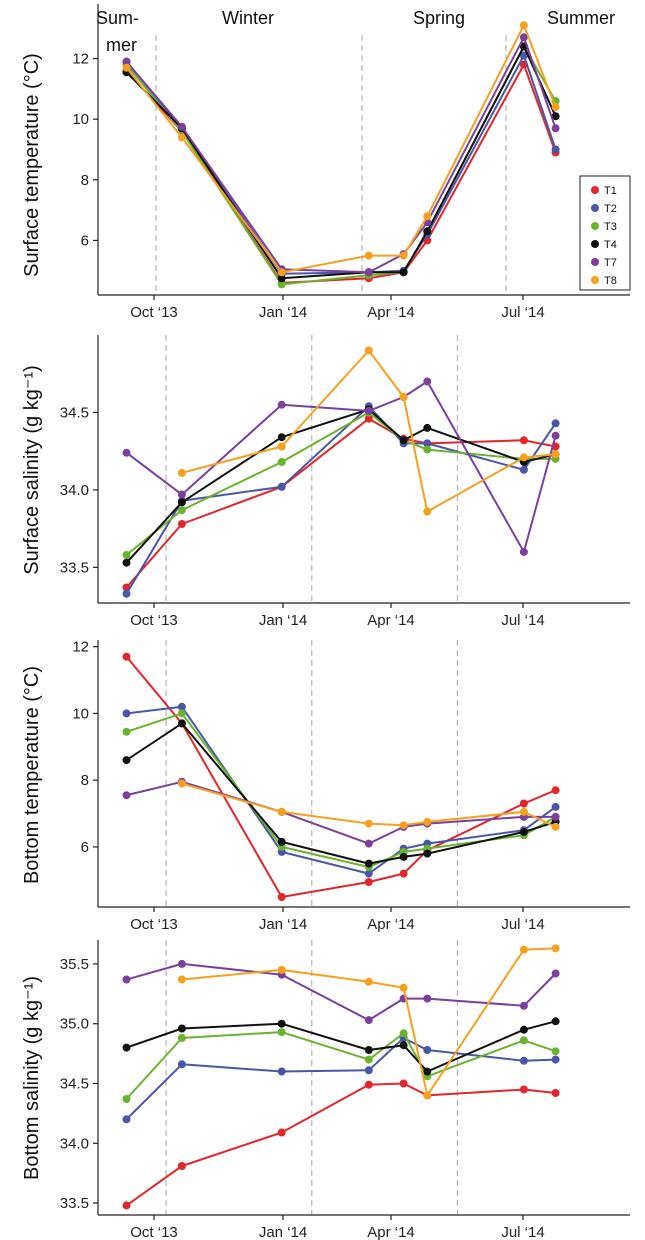 This screenshot has width=645, height=1240. What do you see at coordinates (32, 470) in the screenshot?
I see `y-axis-label: Surface salinity (g kg⁻¹)` at bounding box center [32, 470].